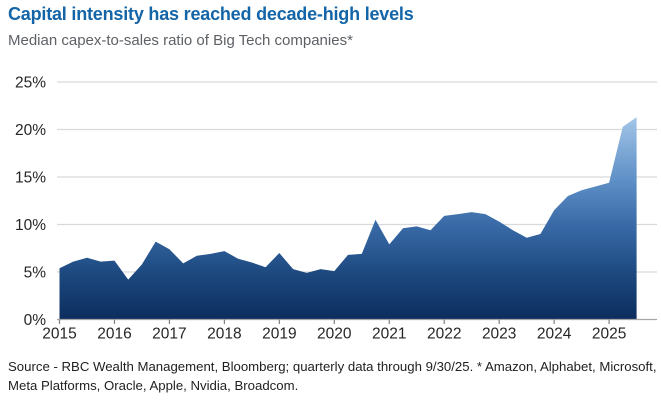 This screenshot has height=406, width=661. Describe the element at coordinates (389, 334) in the screenshot. I see `x-tick-label-2021: 2021` at that location.